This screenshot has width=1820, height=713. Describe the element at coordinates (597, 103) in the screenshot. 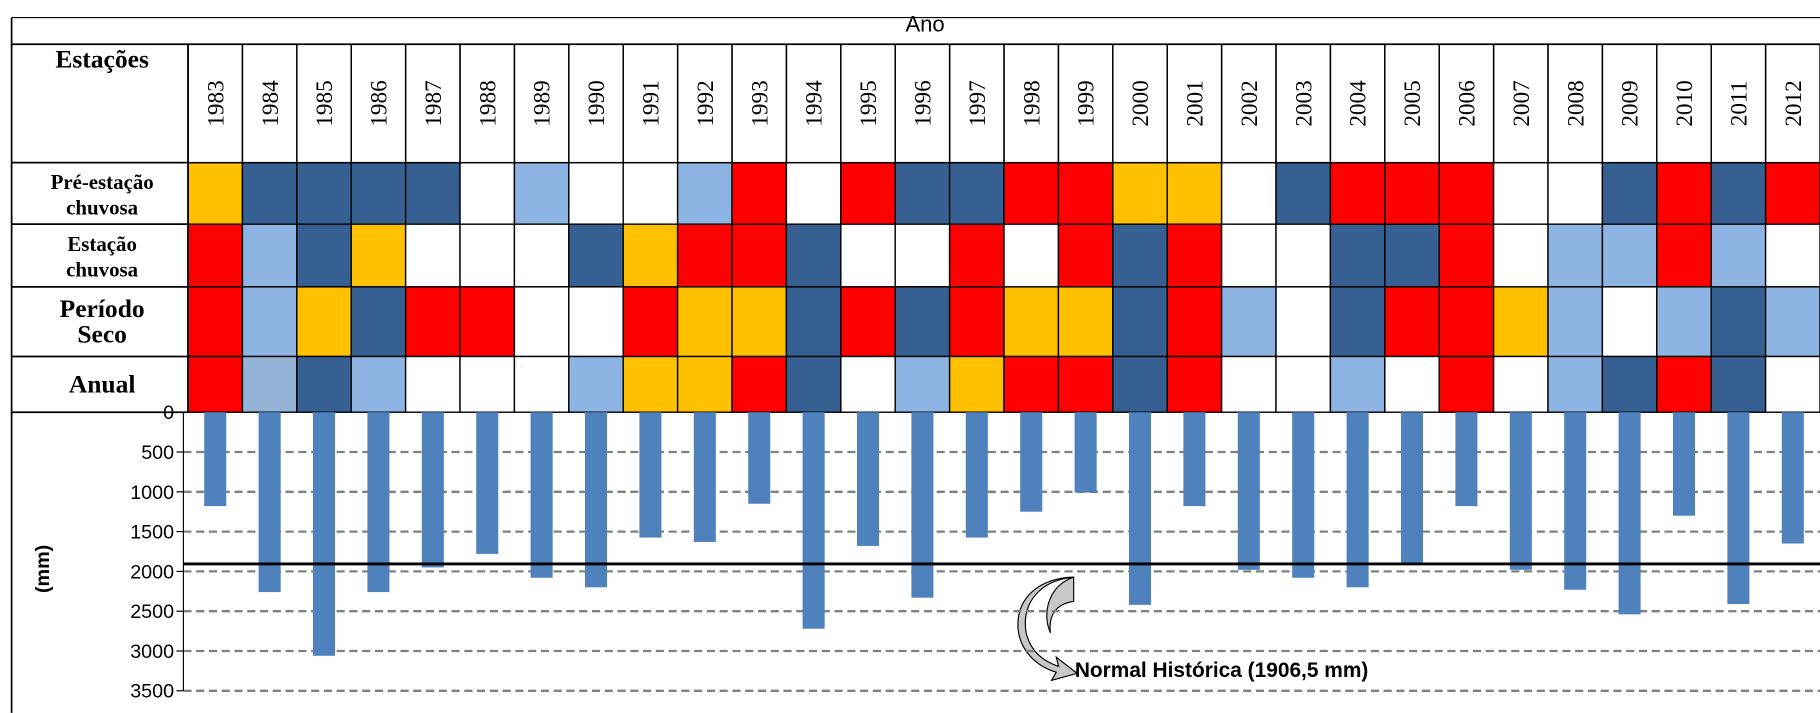

I see `year-label: 1990` at that location.